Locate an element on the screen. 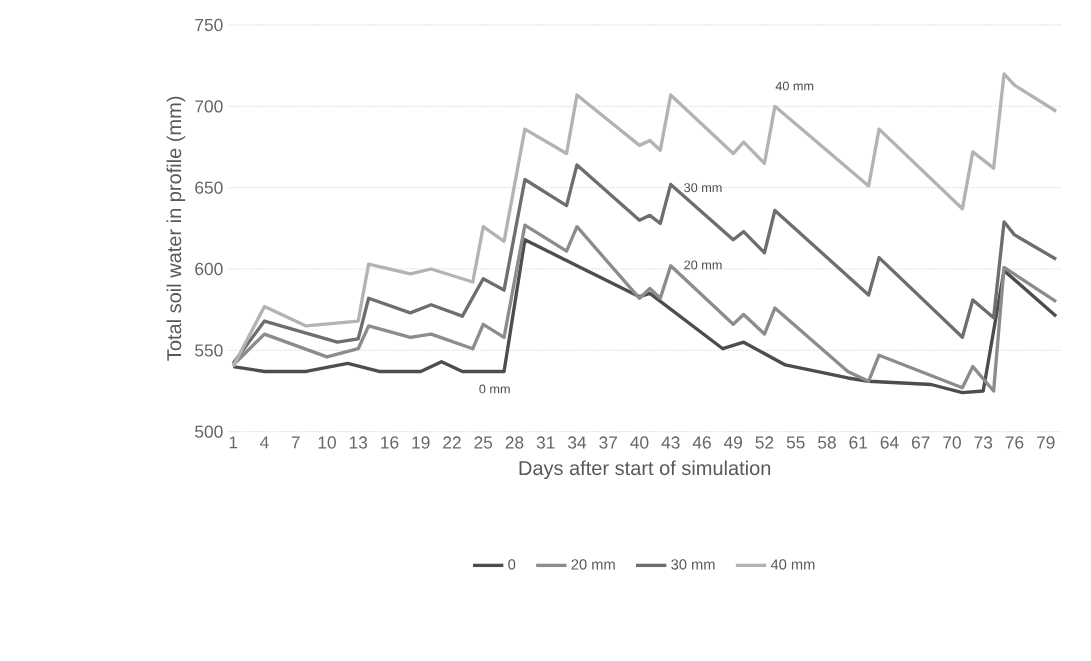 The width and height of the screenshot is (1091, 661). x-tick-label: 4 is located at coordinates (264, 442).